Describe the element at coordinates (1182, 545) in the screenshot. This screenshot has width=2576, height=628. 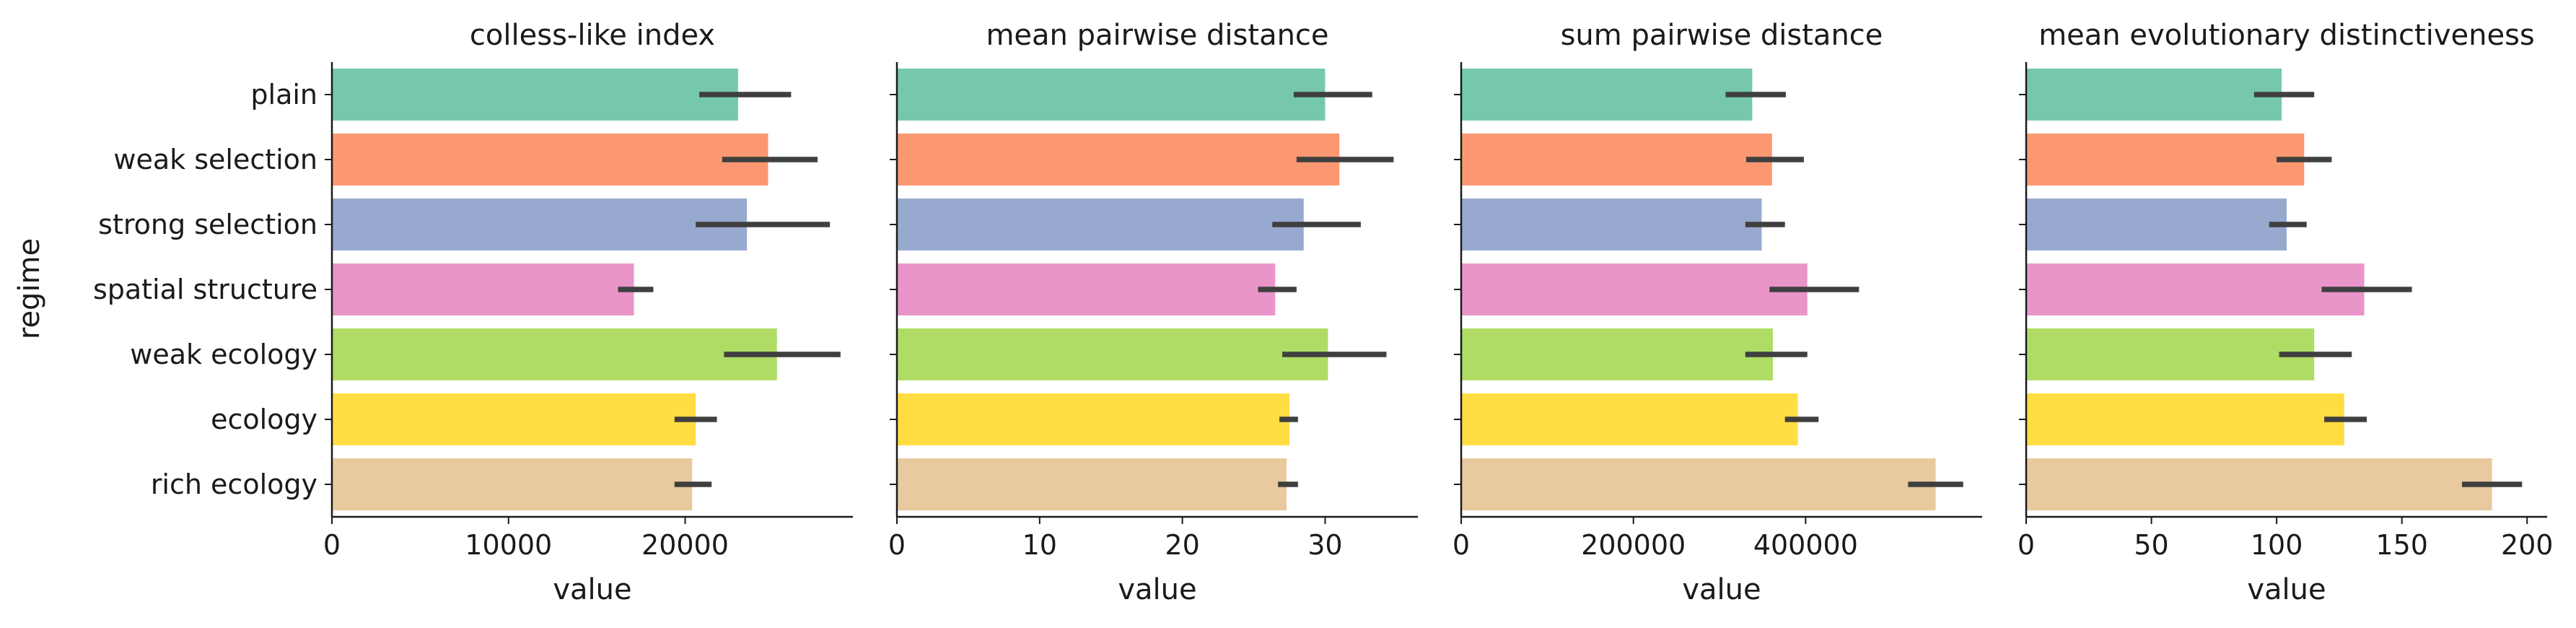
I see `x-tick-label: 20` at that location.